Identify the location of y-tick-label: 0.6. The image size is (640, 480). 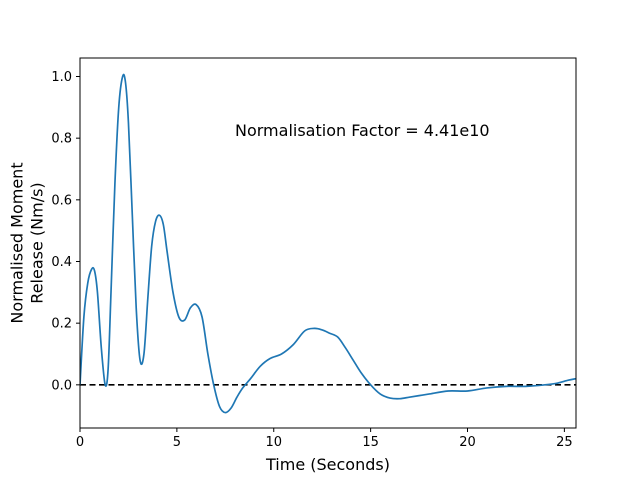
(61, 200).